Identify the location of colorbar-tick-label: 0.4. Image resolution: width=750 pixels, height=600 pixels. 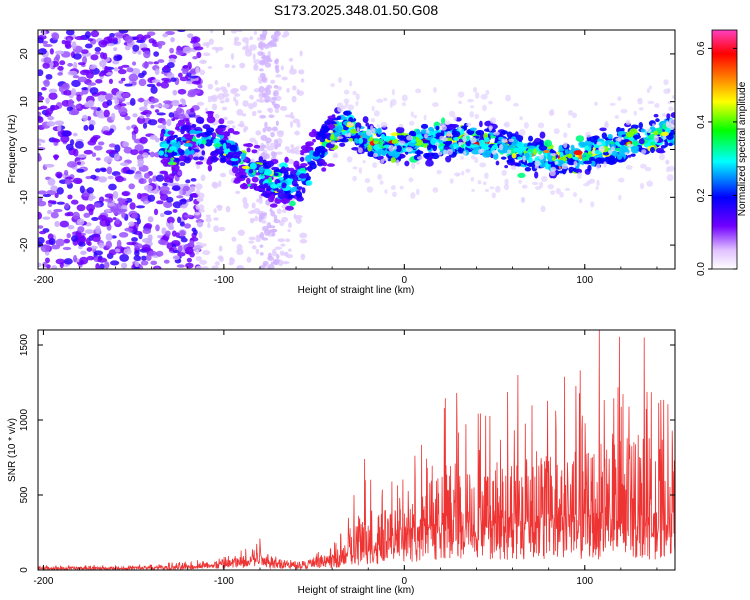
(701, 122).